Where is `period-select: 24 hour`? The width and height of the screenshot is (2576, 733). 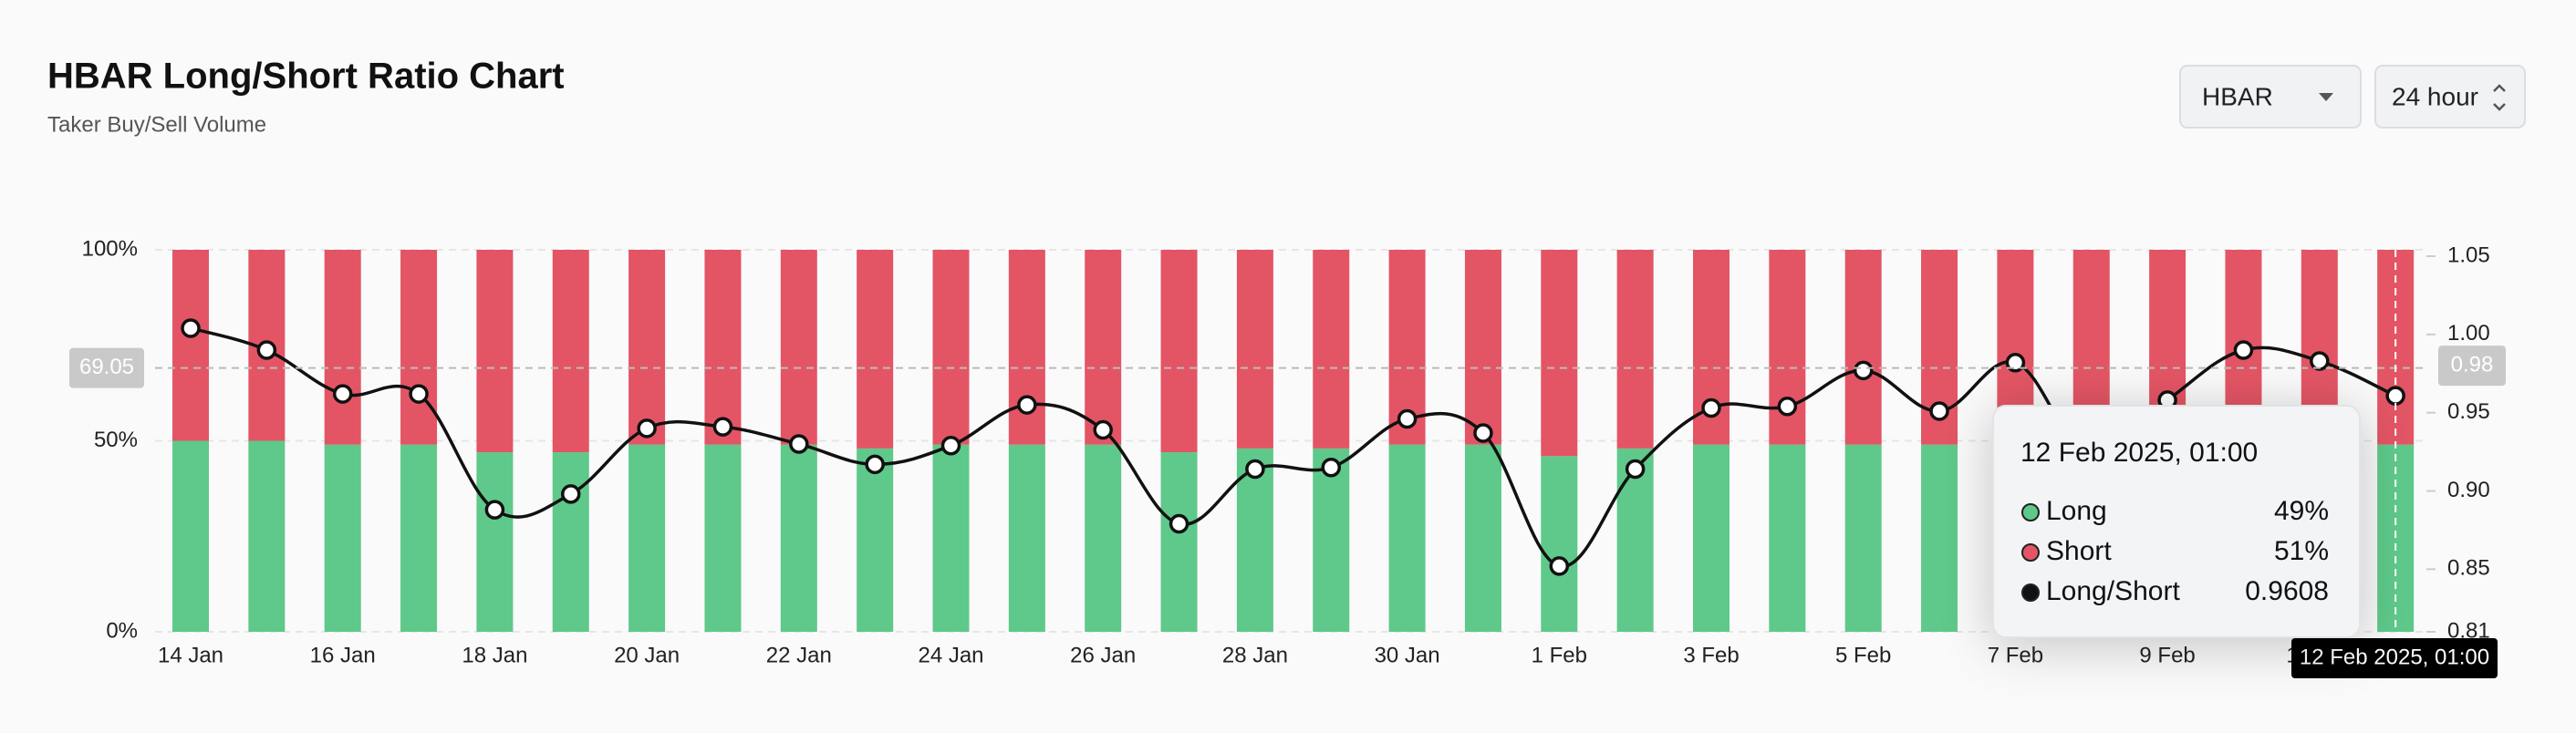
period-select: 24 hour is located at coordinates (2450, 97).